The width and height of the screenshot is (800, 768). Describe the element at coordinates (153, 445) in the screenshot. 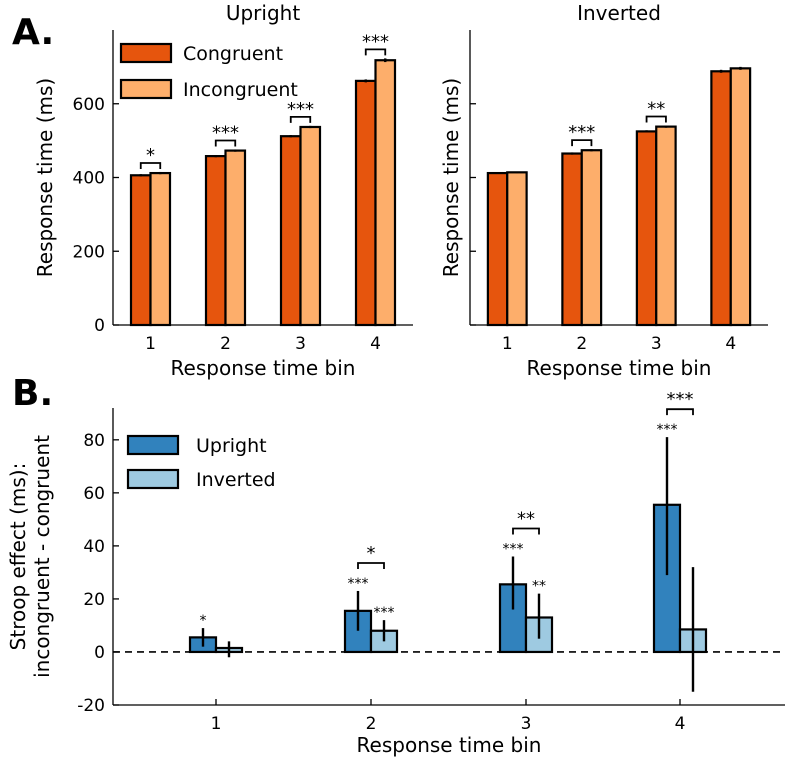

I see `legend-swatch-upright` at that location.